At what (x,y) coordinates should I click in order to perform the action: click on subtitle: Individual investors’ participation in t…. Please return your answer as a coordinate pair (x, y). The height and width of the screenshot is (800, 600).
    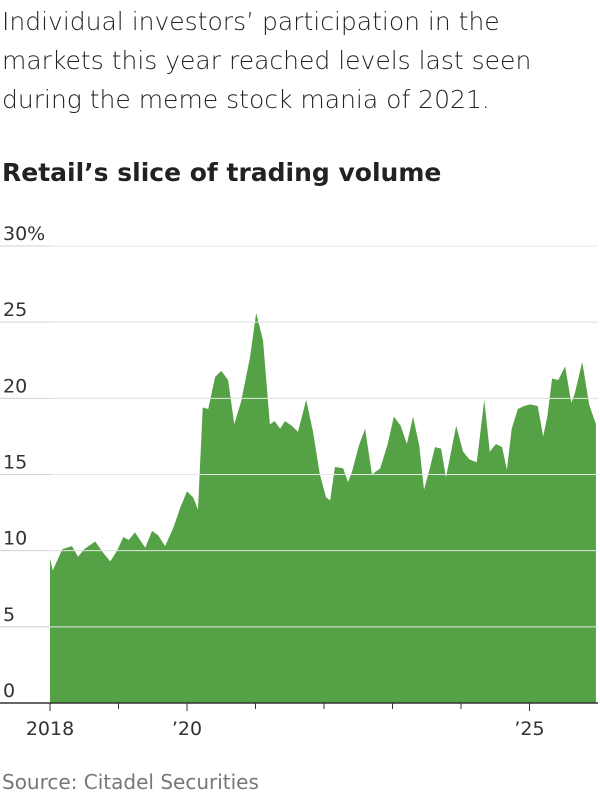
    Looking at the image, I should click on (267, 60).